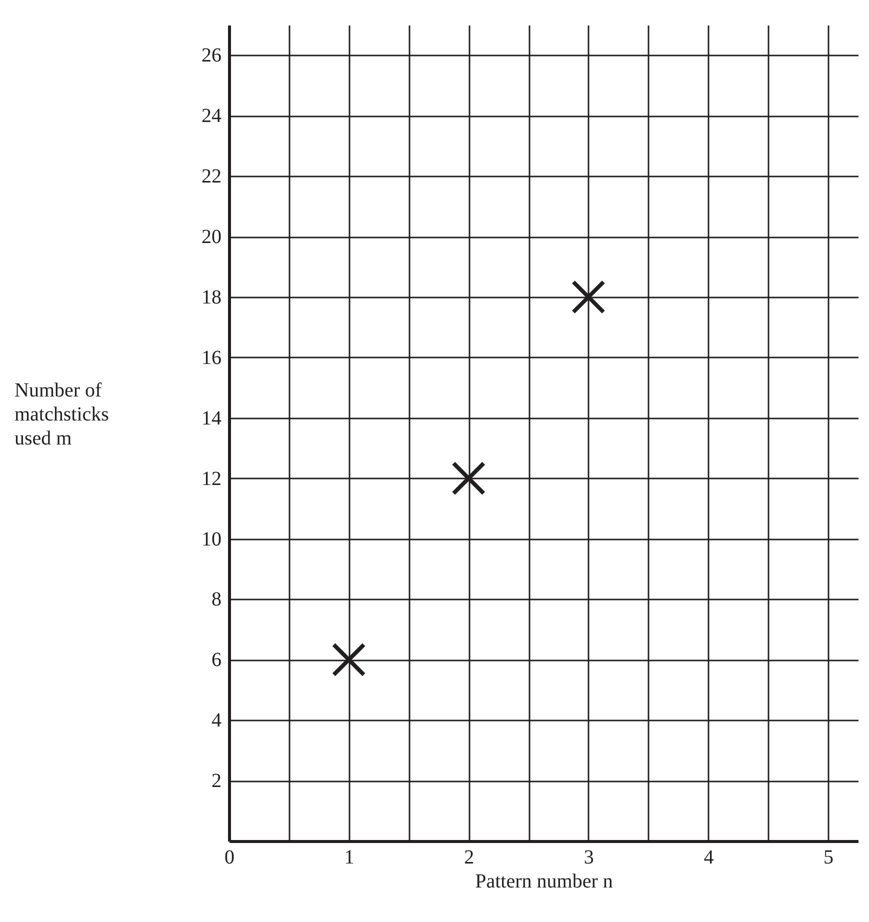  I want to click on y-tick-label: 4, so click(217, 721).